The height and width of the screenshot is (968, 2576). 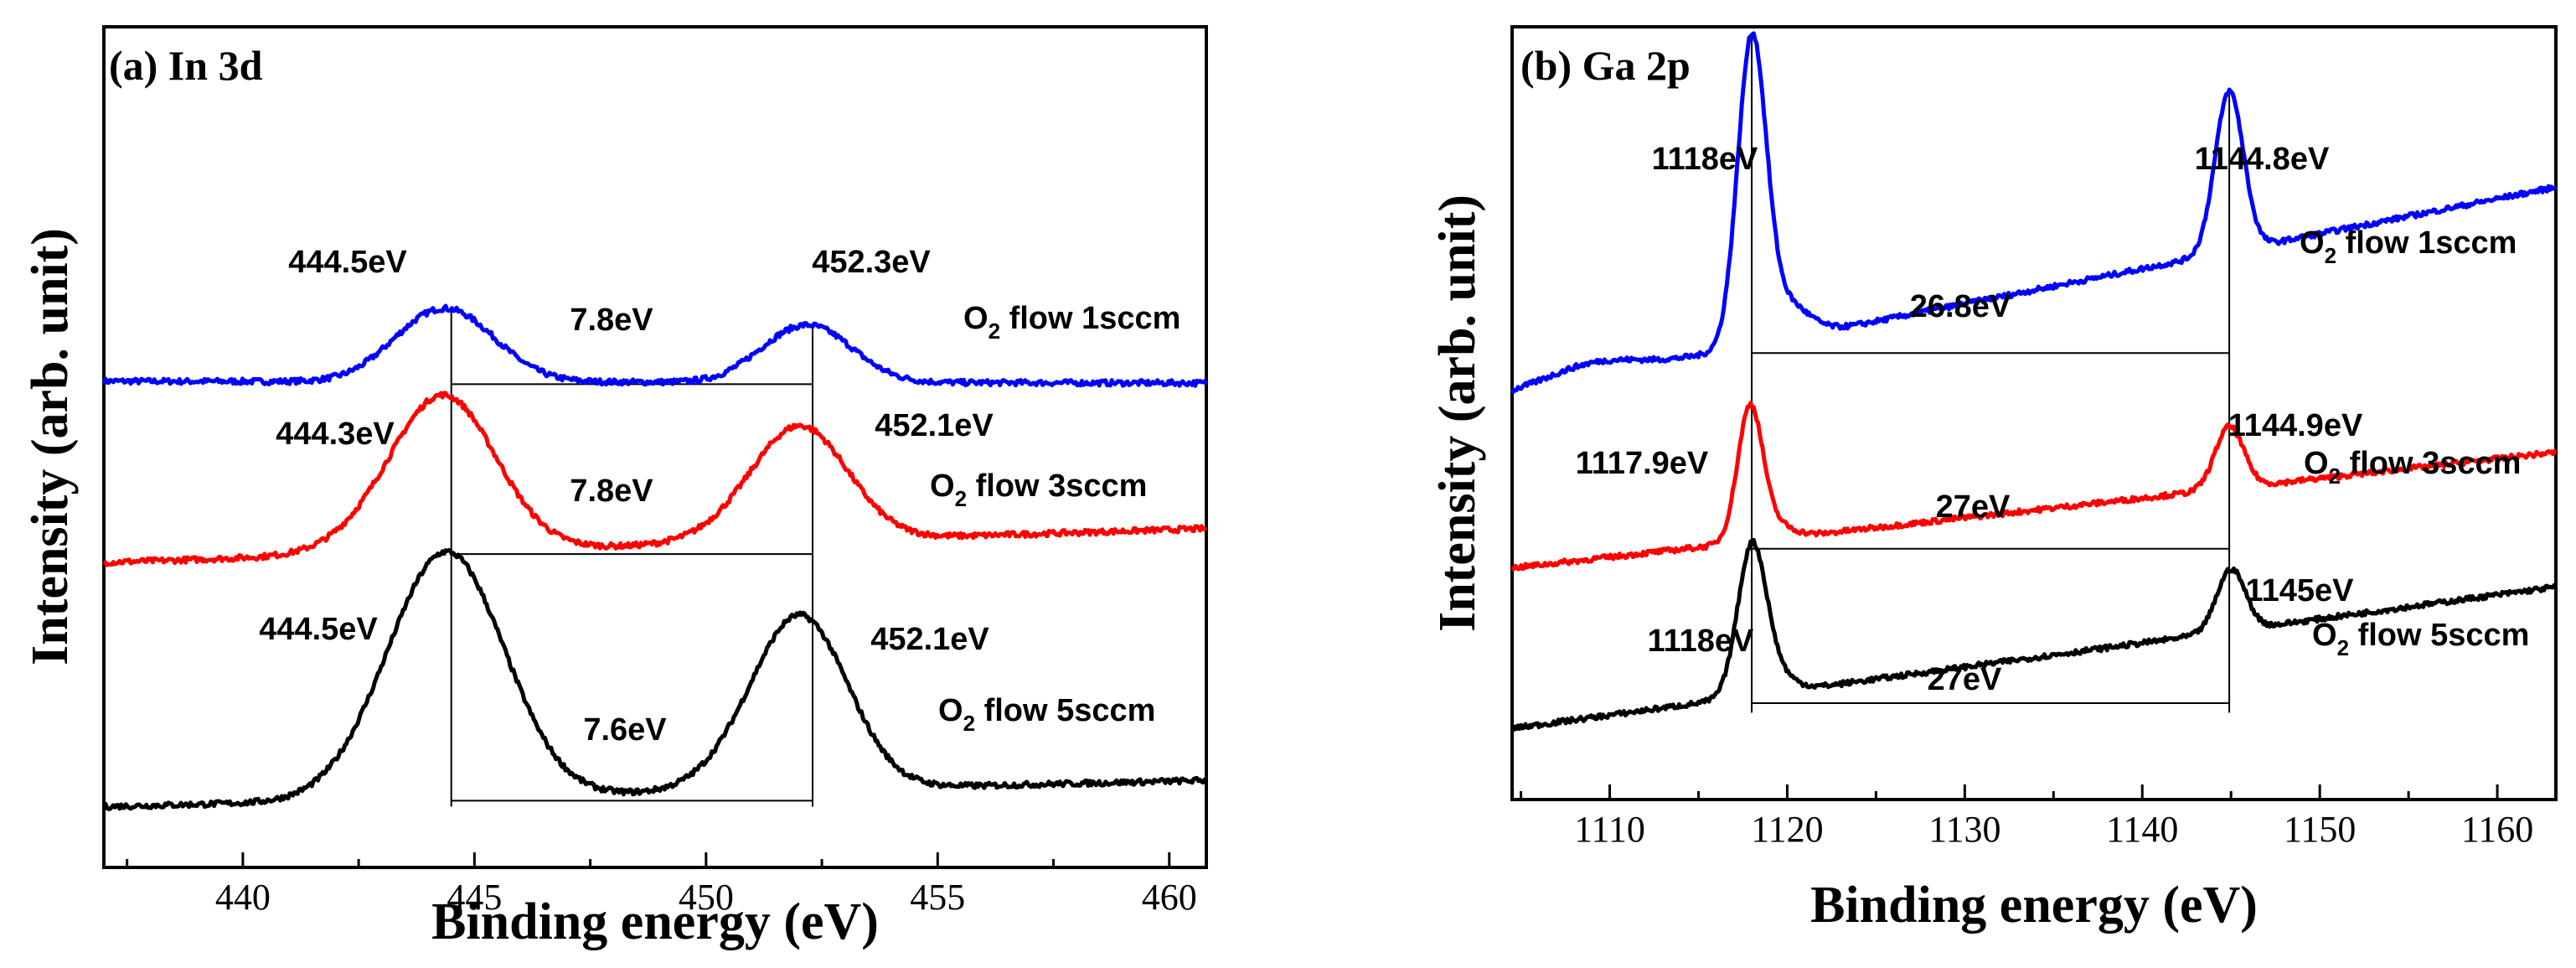 I want to click on x-tick-label: 1160, so click(x=2497, y=829).